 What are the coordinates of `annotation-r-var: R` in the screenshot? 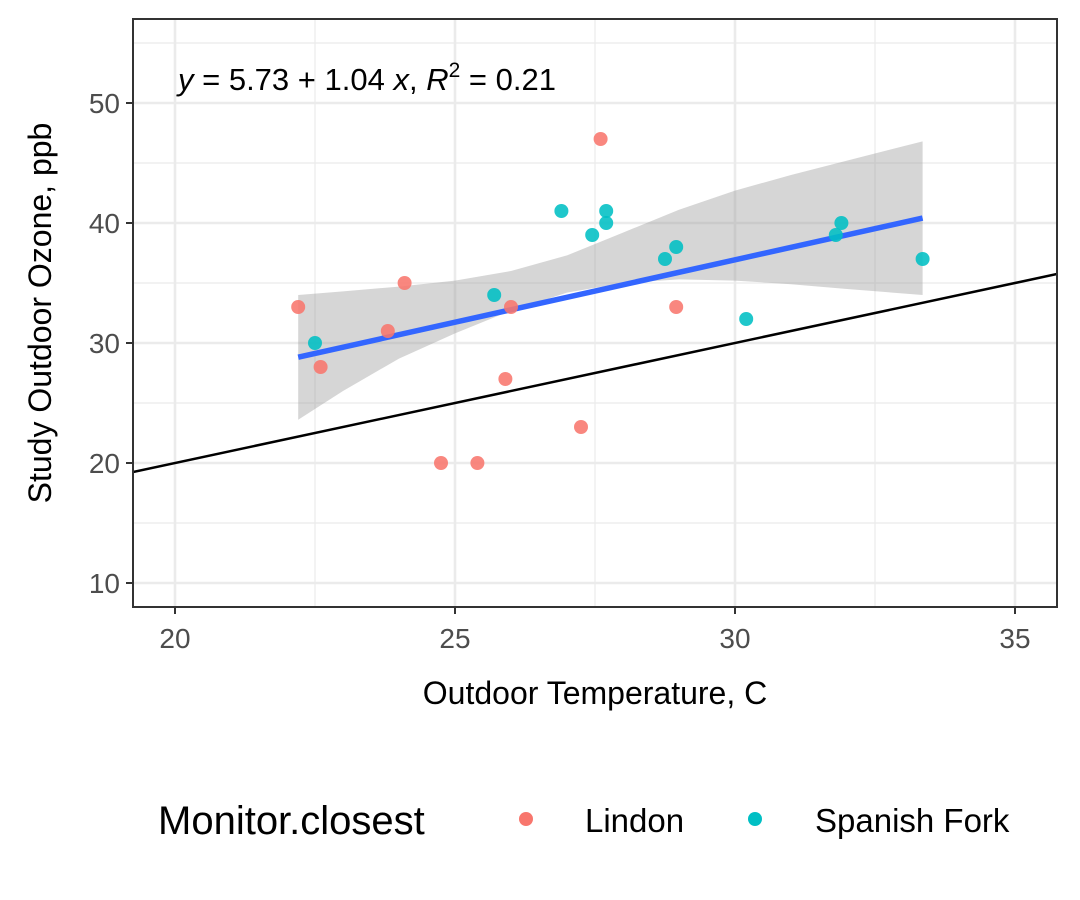 It's located at (437, 79).